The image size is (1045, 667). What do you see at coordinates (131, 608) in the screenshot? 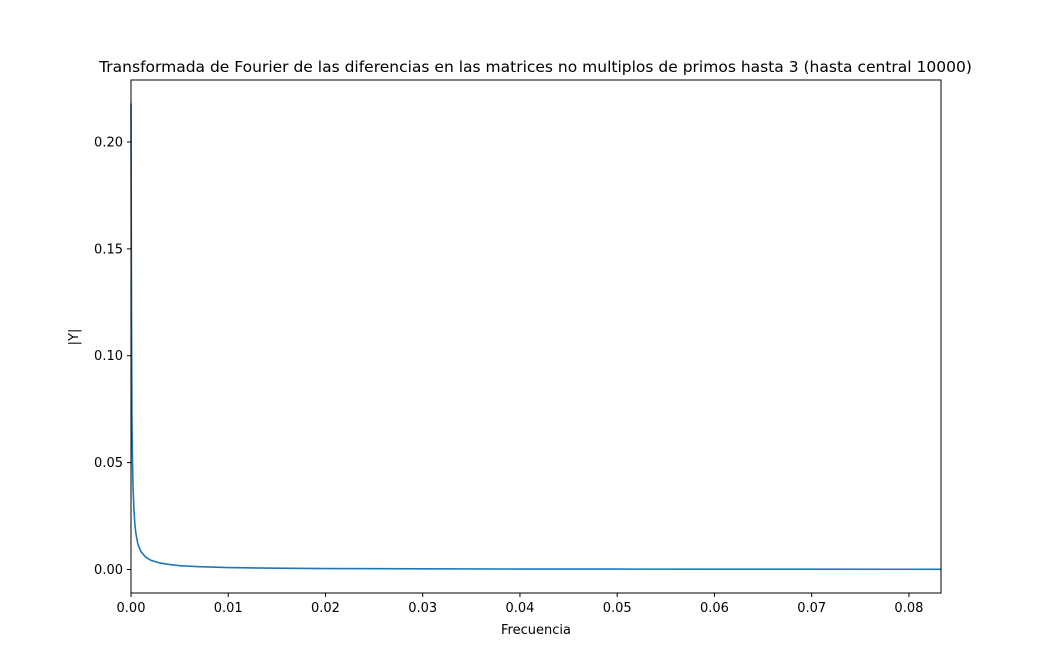
I see `x-tick-label: 0.00` at bounding box center [131, 608].